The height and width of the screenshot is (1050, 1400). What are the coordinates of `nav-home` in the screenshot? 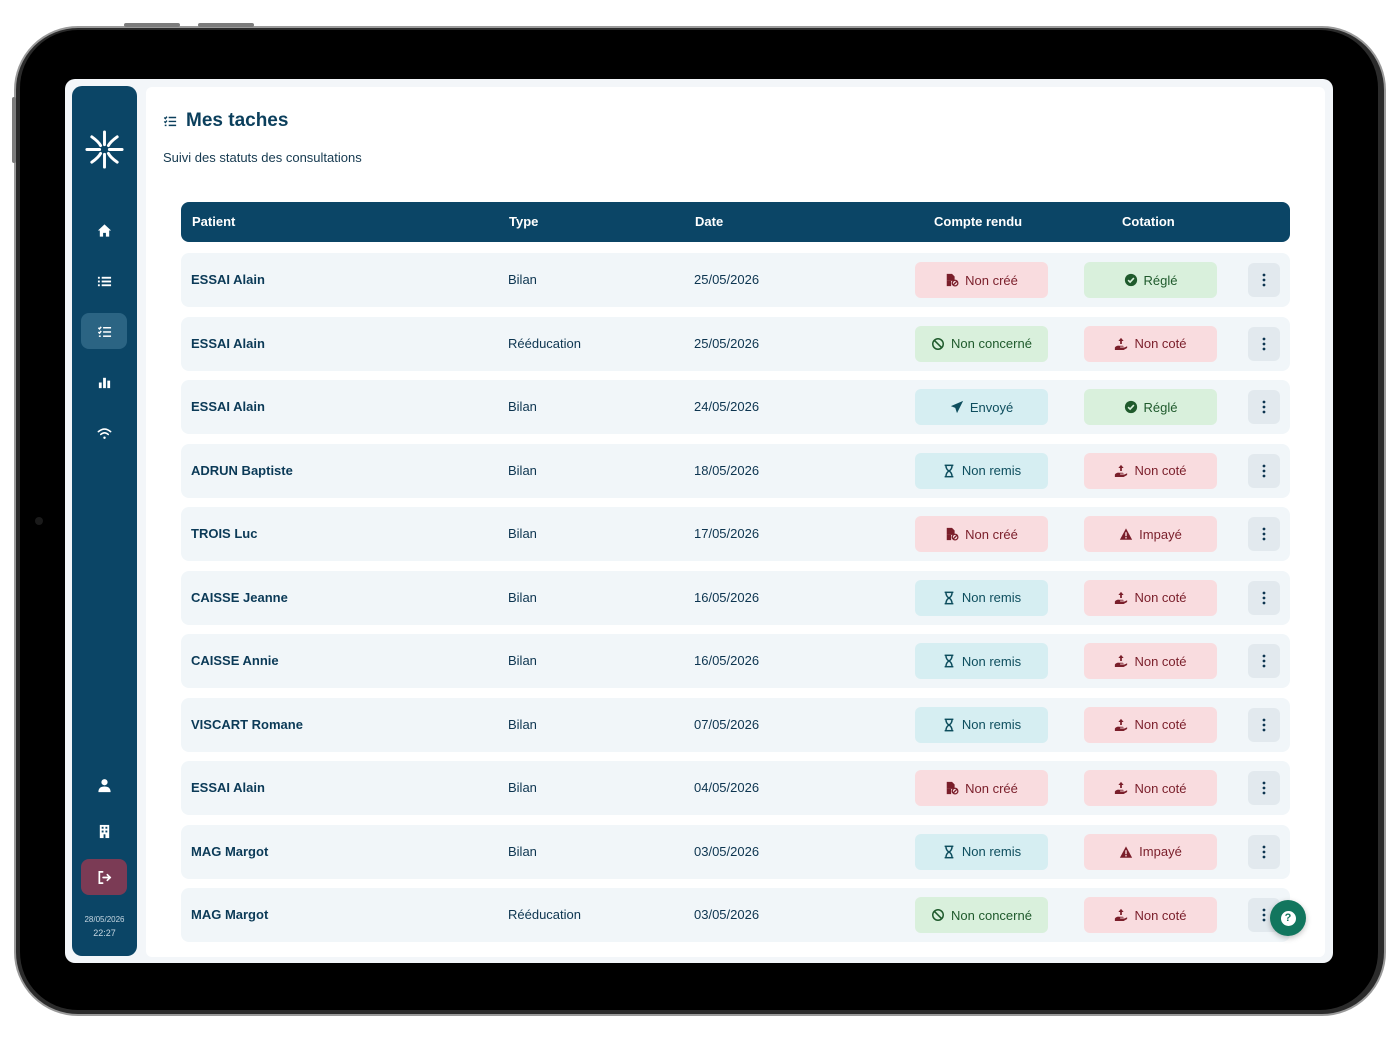 It's located at (104, 230).